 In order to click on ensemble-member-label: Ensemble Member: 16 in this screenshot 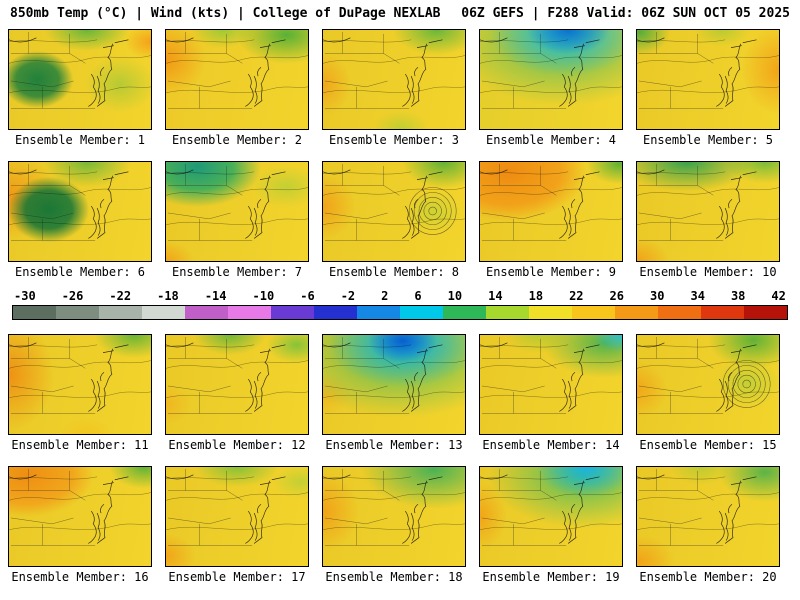, I will do `click(80, 577)`.